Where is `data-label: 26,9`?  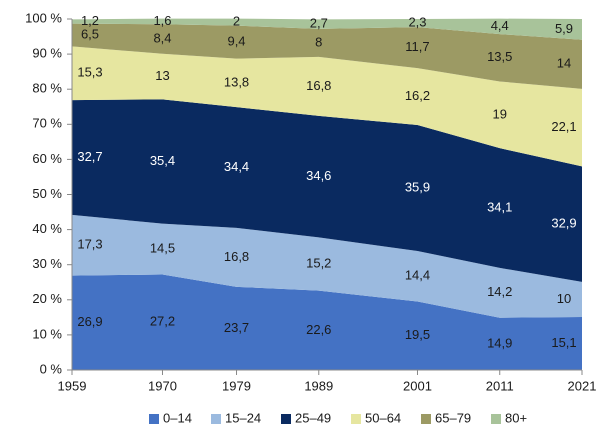
data-label: 26,9 is located at coordinates (89, 321).